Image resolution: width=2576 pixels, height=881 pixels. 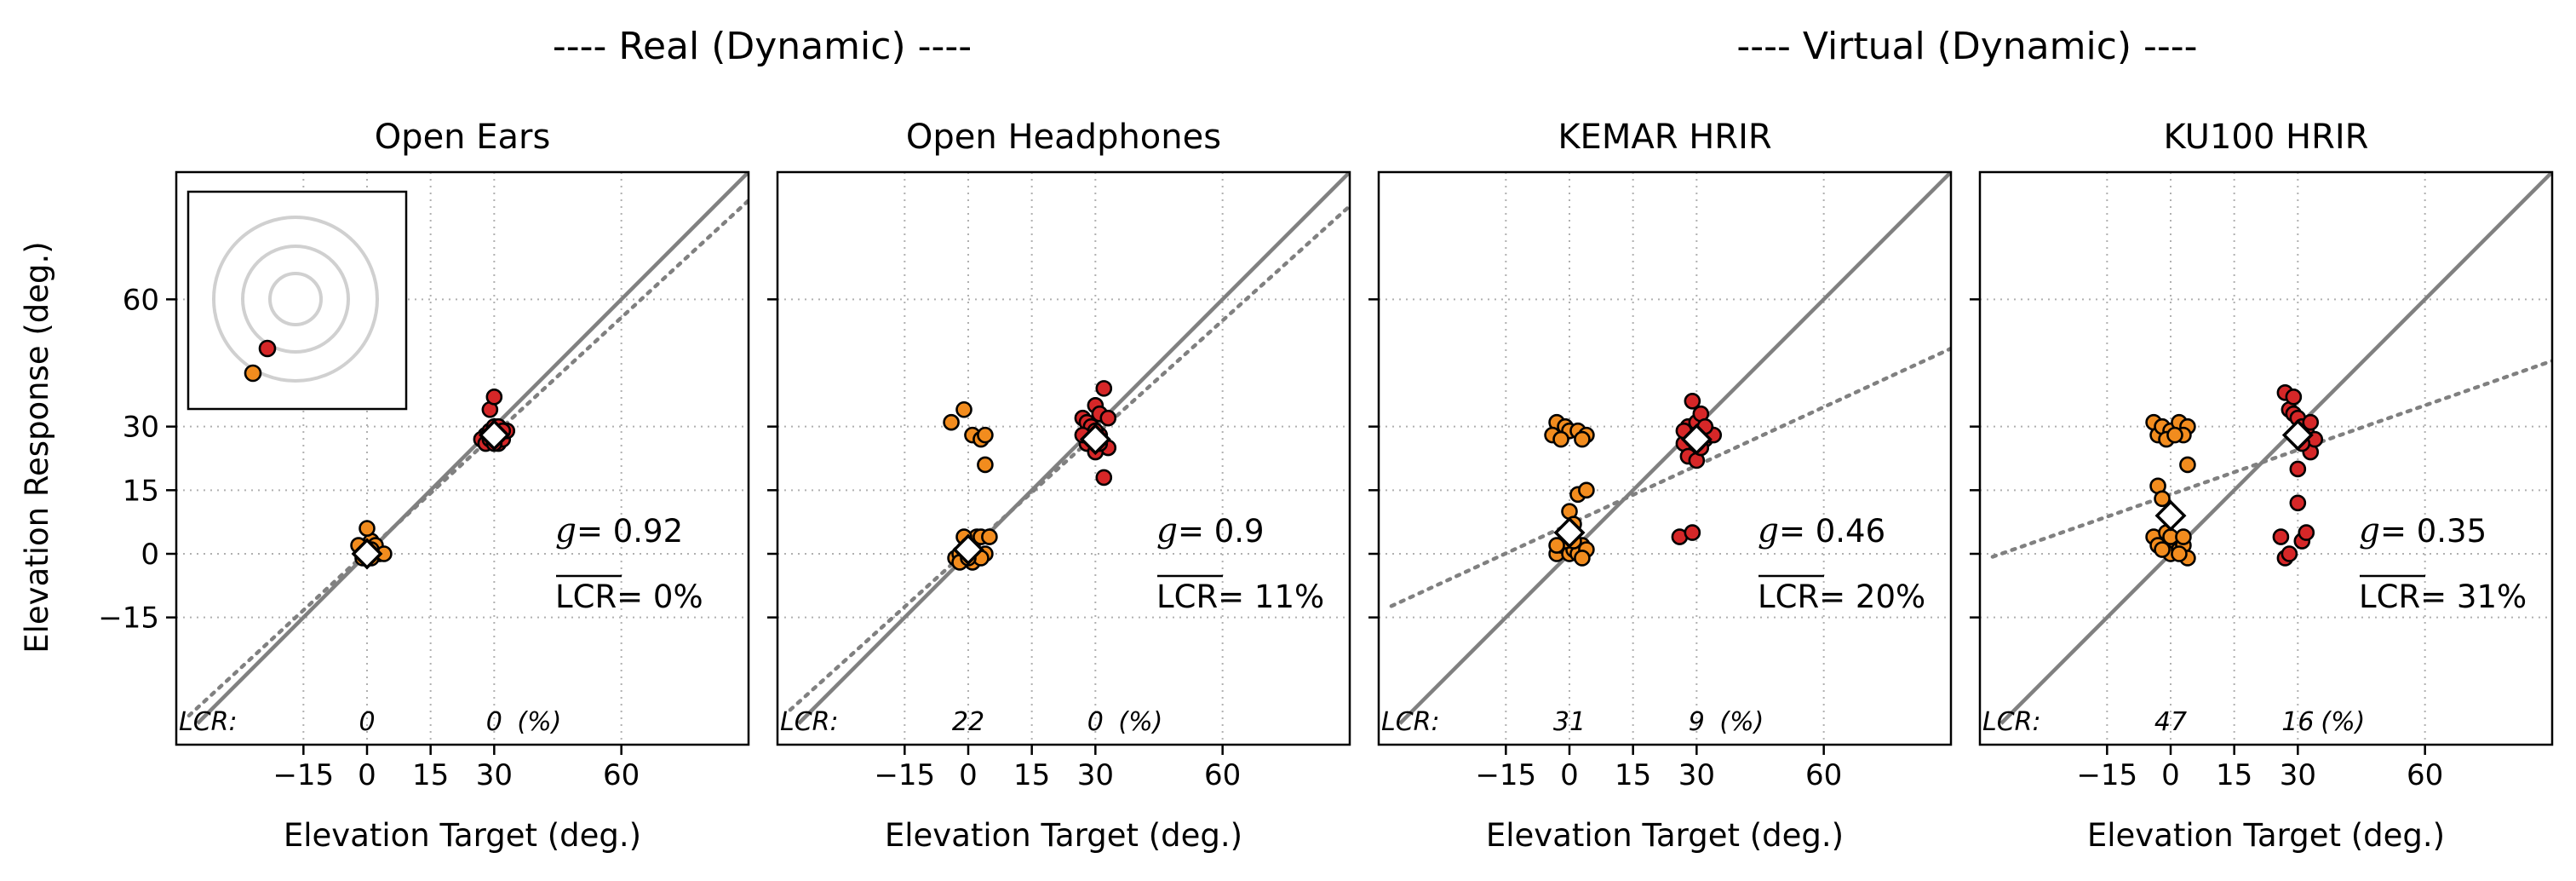 What do you see at coordinates (2443, 597) in the screenshot?
I see `lcr-mean-annotation: LCR= 31%` at bounding box center [2443, 597].